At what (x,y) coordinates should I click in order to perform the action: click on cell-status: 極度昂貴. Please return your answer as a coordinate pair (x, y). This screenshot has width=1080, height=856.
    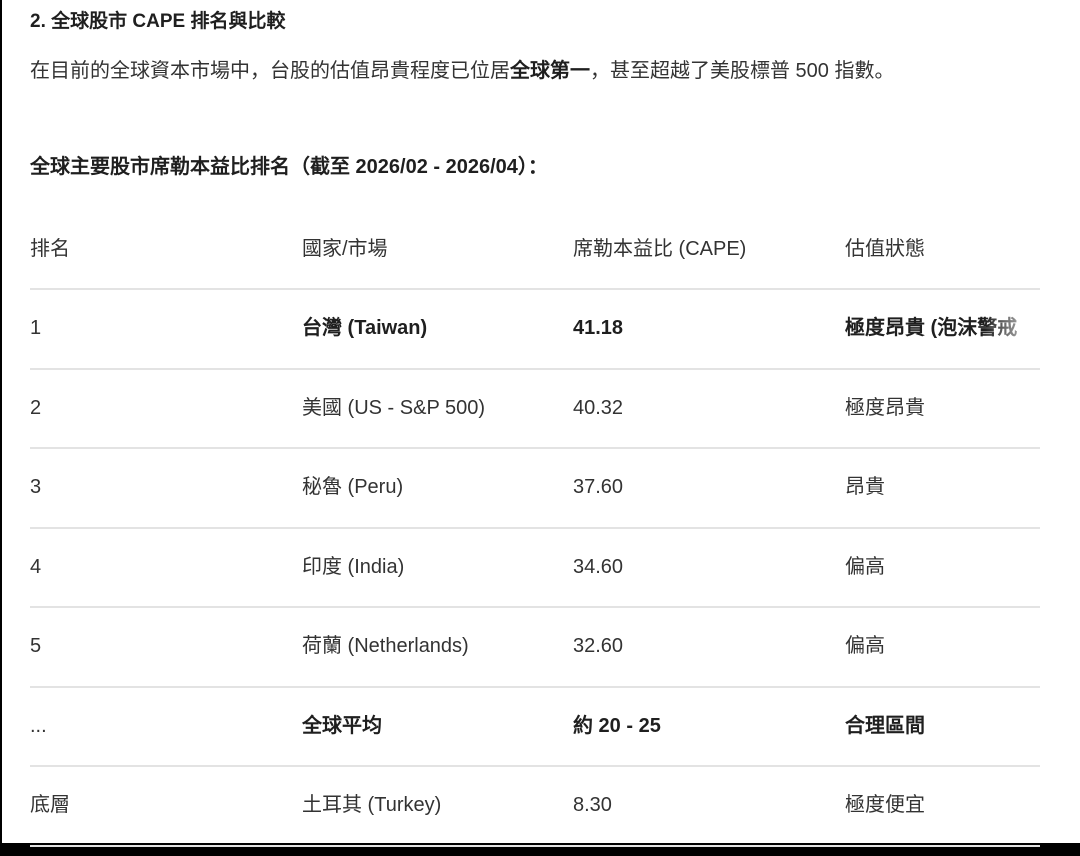
    Looking at the image, I should click on (885, 407).